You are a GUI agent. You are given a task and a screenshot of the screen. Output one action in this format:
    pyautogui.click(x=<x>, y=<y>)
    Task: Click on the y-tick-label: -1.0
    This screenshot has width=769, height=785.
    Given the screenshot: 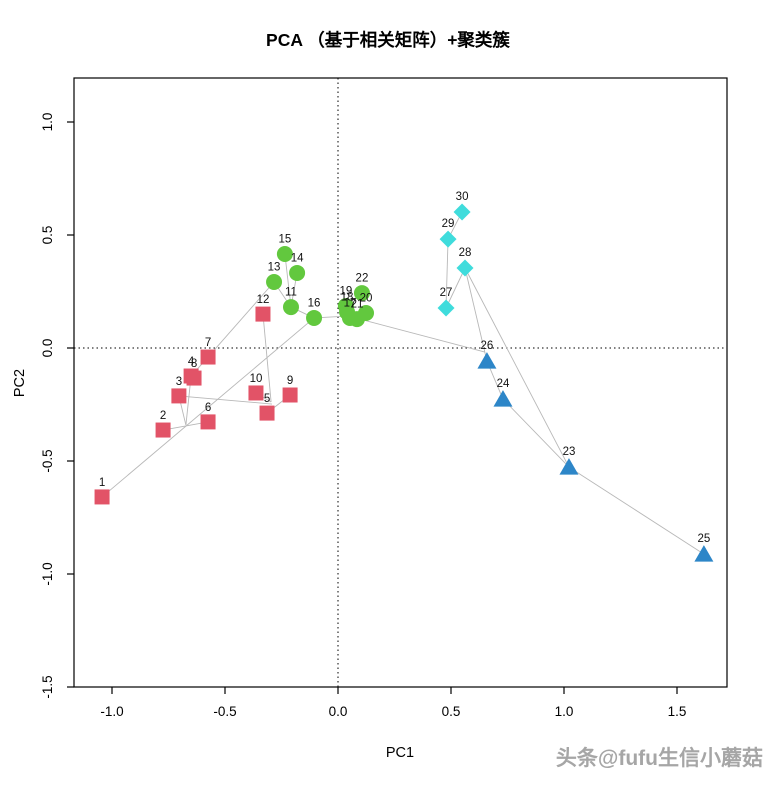 What is the action you would take?
    pyautogui.click(x=47, y=573)
    